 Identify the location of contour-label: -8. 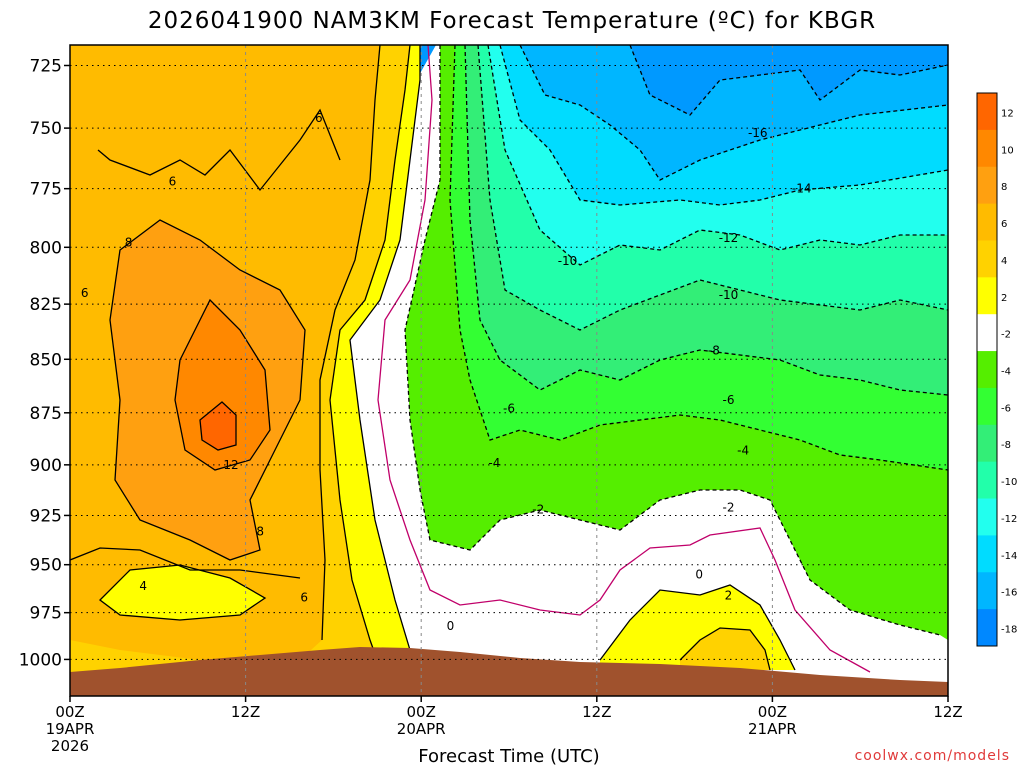
(714, 351).